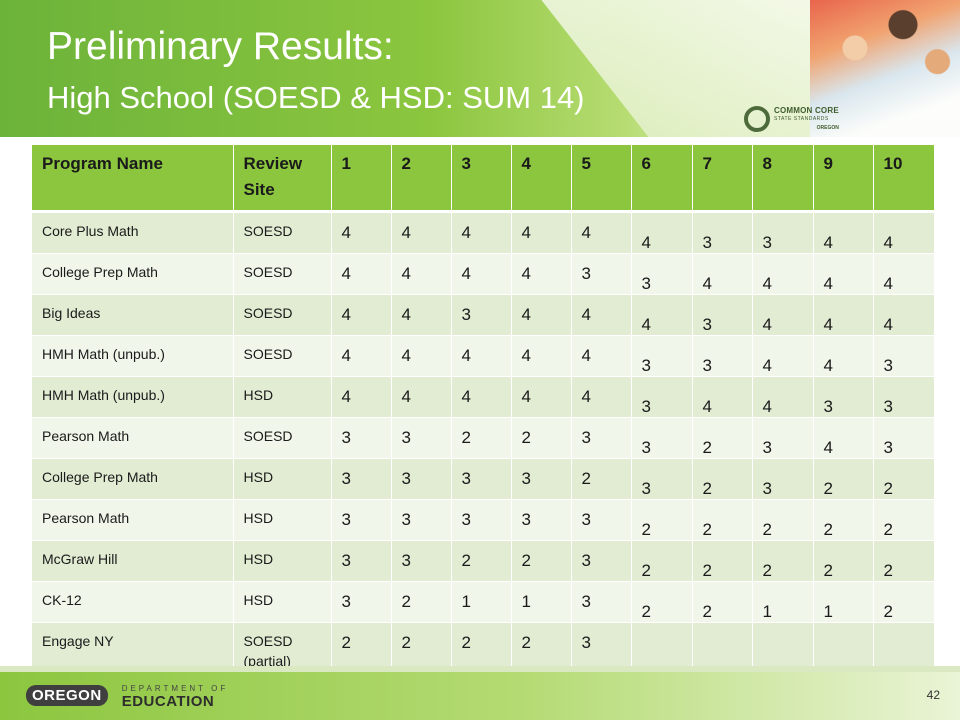  I want to click on table-row: College Prep Math SOESD 4 4 4 4 3 3 4 4 4 4, so click(483, 274).